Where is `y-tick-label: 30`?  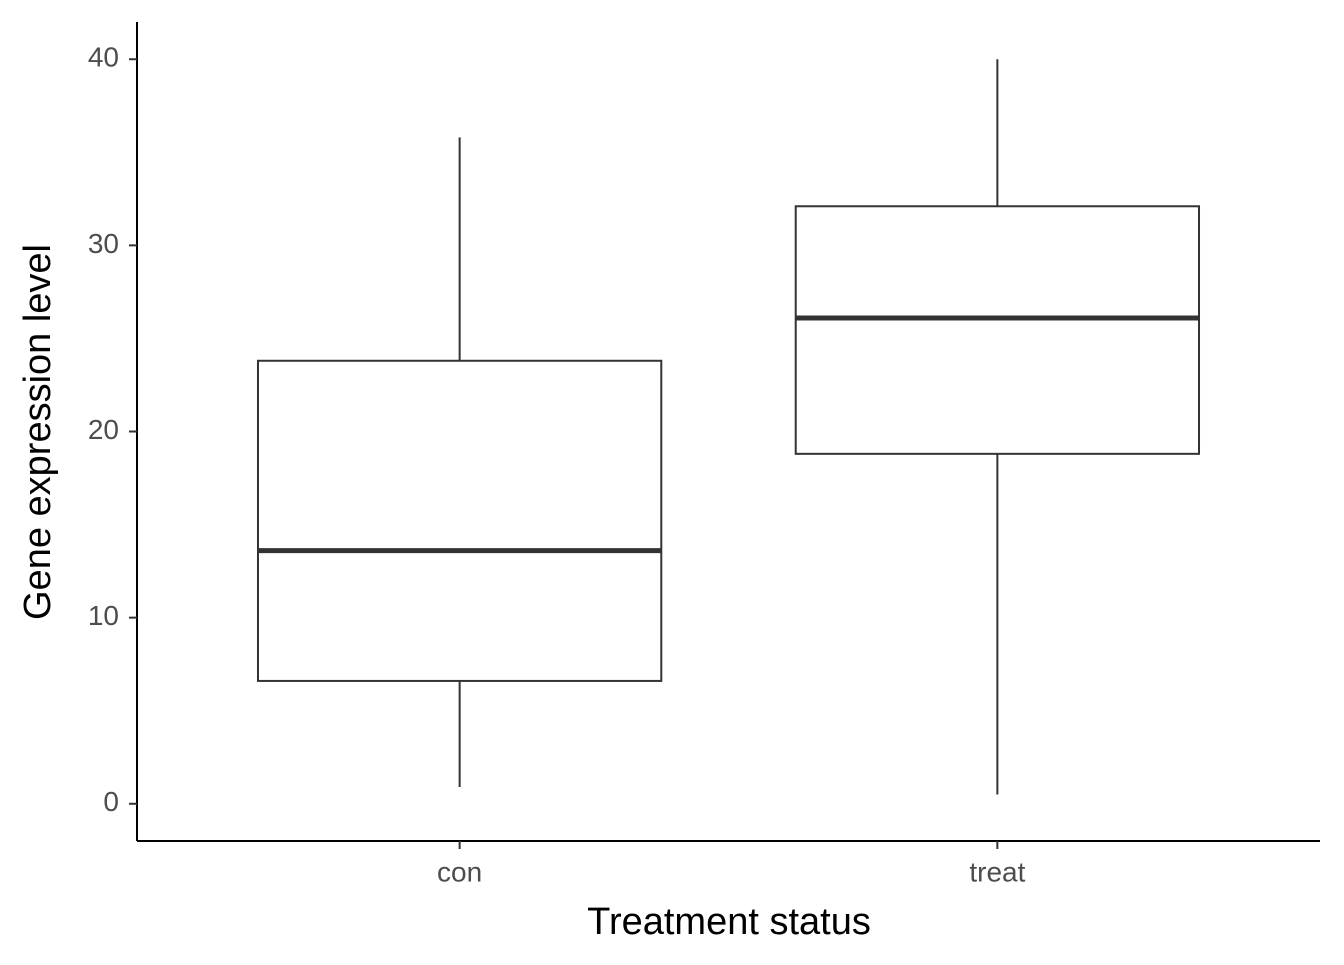
y-tick-label: 30 is located at coordinates (103, 243).